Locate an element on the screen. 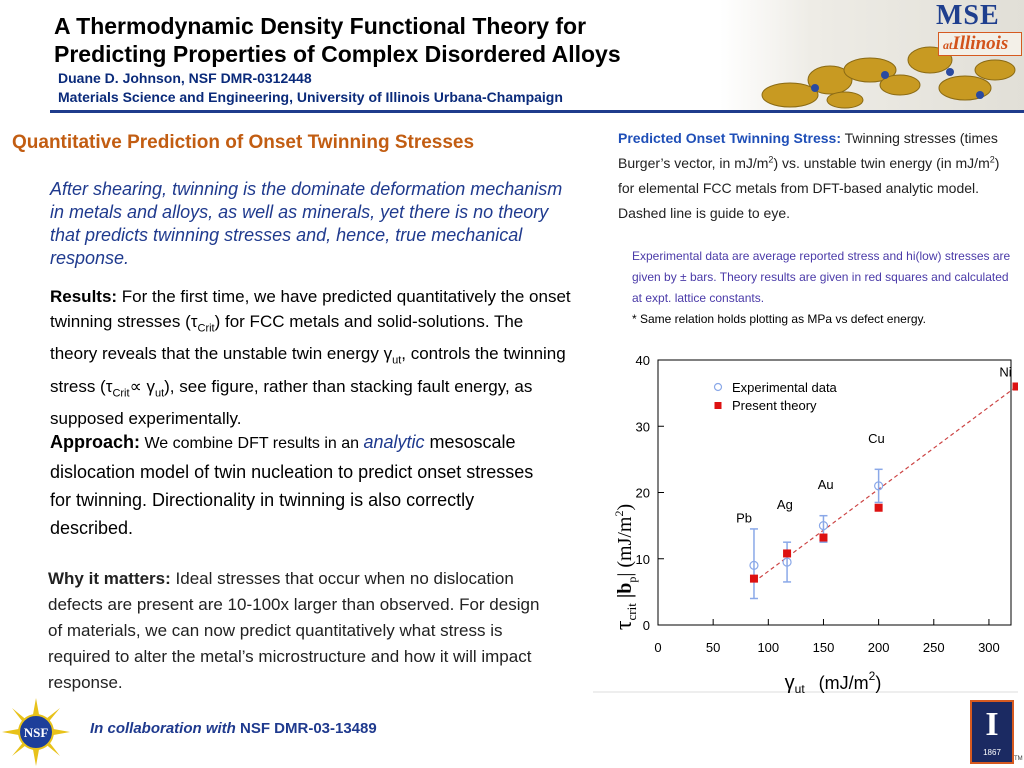  illinois-seal-logo: I 1867 is located at coordinates (992, 732).